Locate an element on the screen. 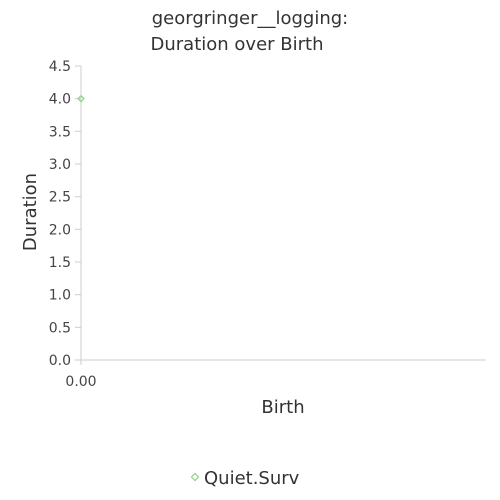 The image size is (500, 500). y-tick-label: 1.0 is located at coordinates (60, 296).